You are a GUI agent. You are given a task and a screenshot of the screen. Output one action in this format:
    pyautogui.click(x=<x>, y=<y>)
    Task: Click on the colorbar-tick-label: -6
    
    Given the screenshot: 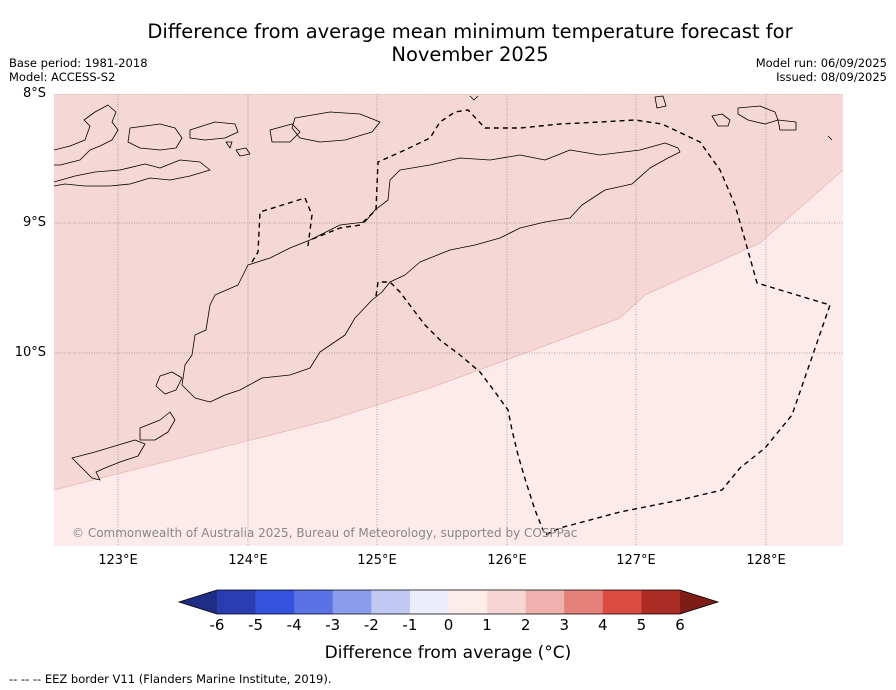 What is the action you would take?
    pyautogui.click(x=217, y=625)
    